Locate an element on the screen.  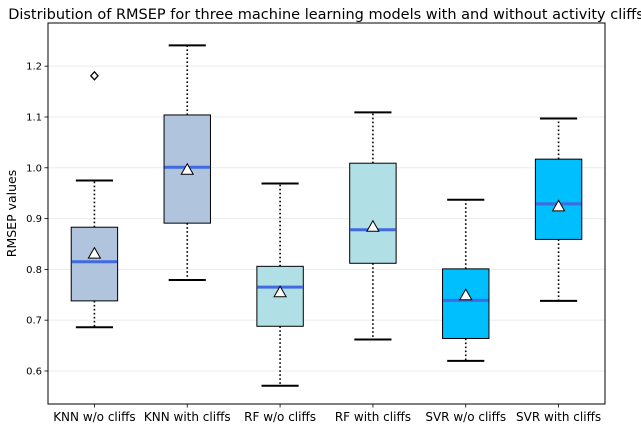
y-tick-label: 1.0 is located at coordinates (34, 168).